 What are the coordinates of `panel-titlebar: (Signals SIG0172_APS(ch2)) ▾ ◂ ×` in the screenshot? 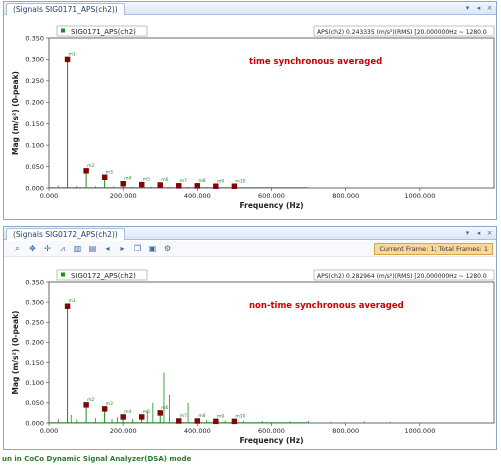 It's located at (250, 233).